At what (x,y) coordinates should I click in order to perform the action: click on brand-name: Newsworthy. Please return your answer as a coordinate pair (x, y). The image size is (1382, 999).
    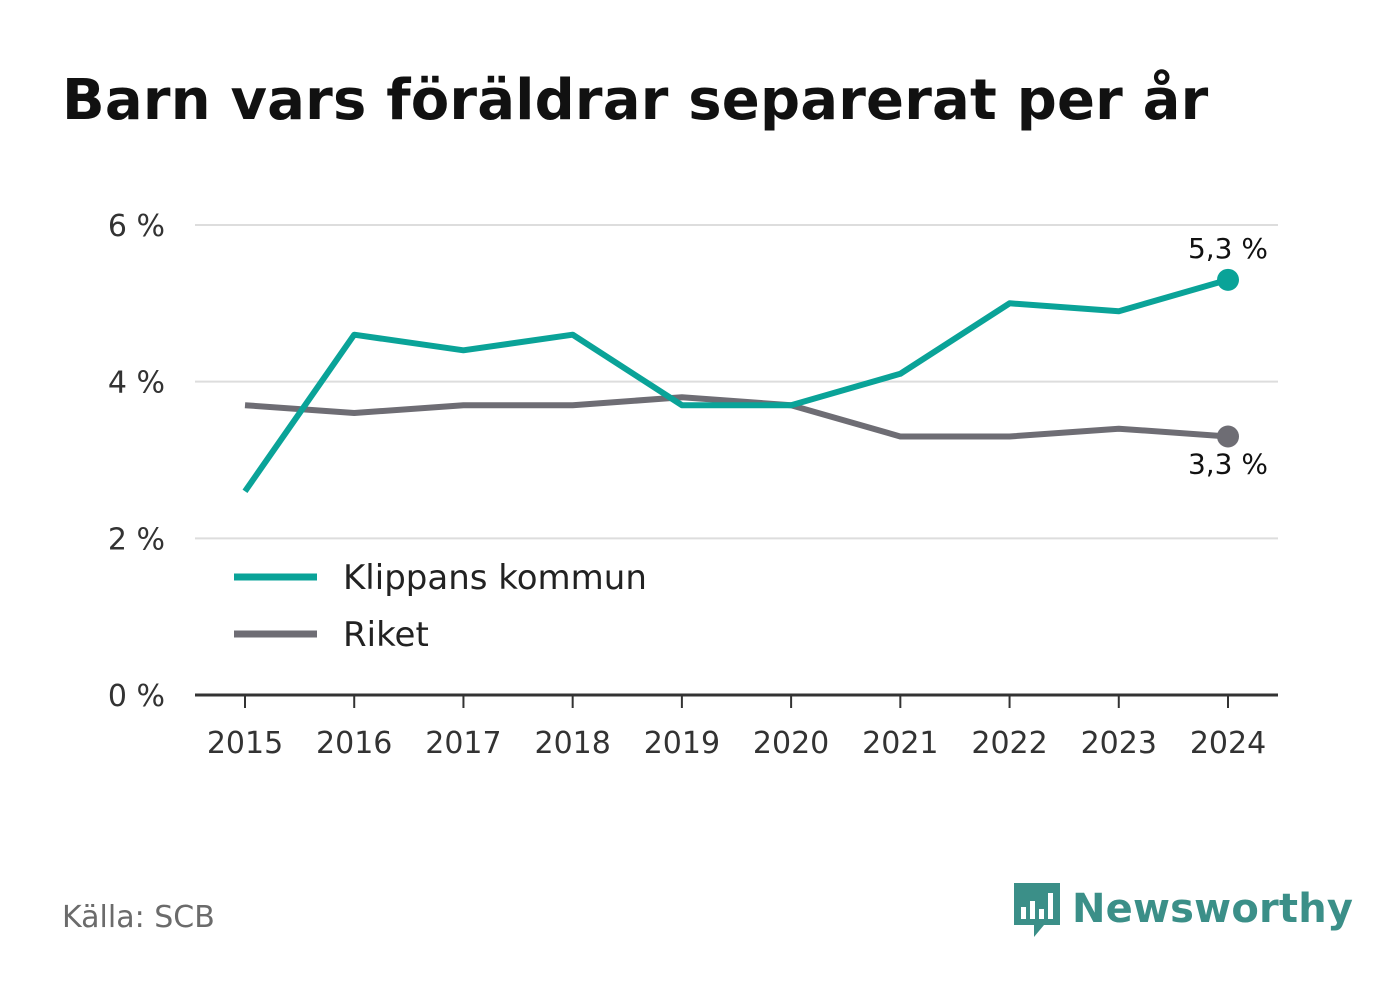
    Looking at the image, I should click on (1213, 909).